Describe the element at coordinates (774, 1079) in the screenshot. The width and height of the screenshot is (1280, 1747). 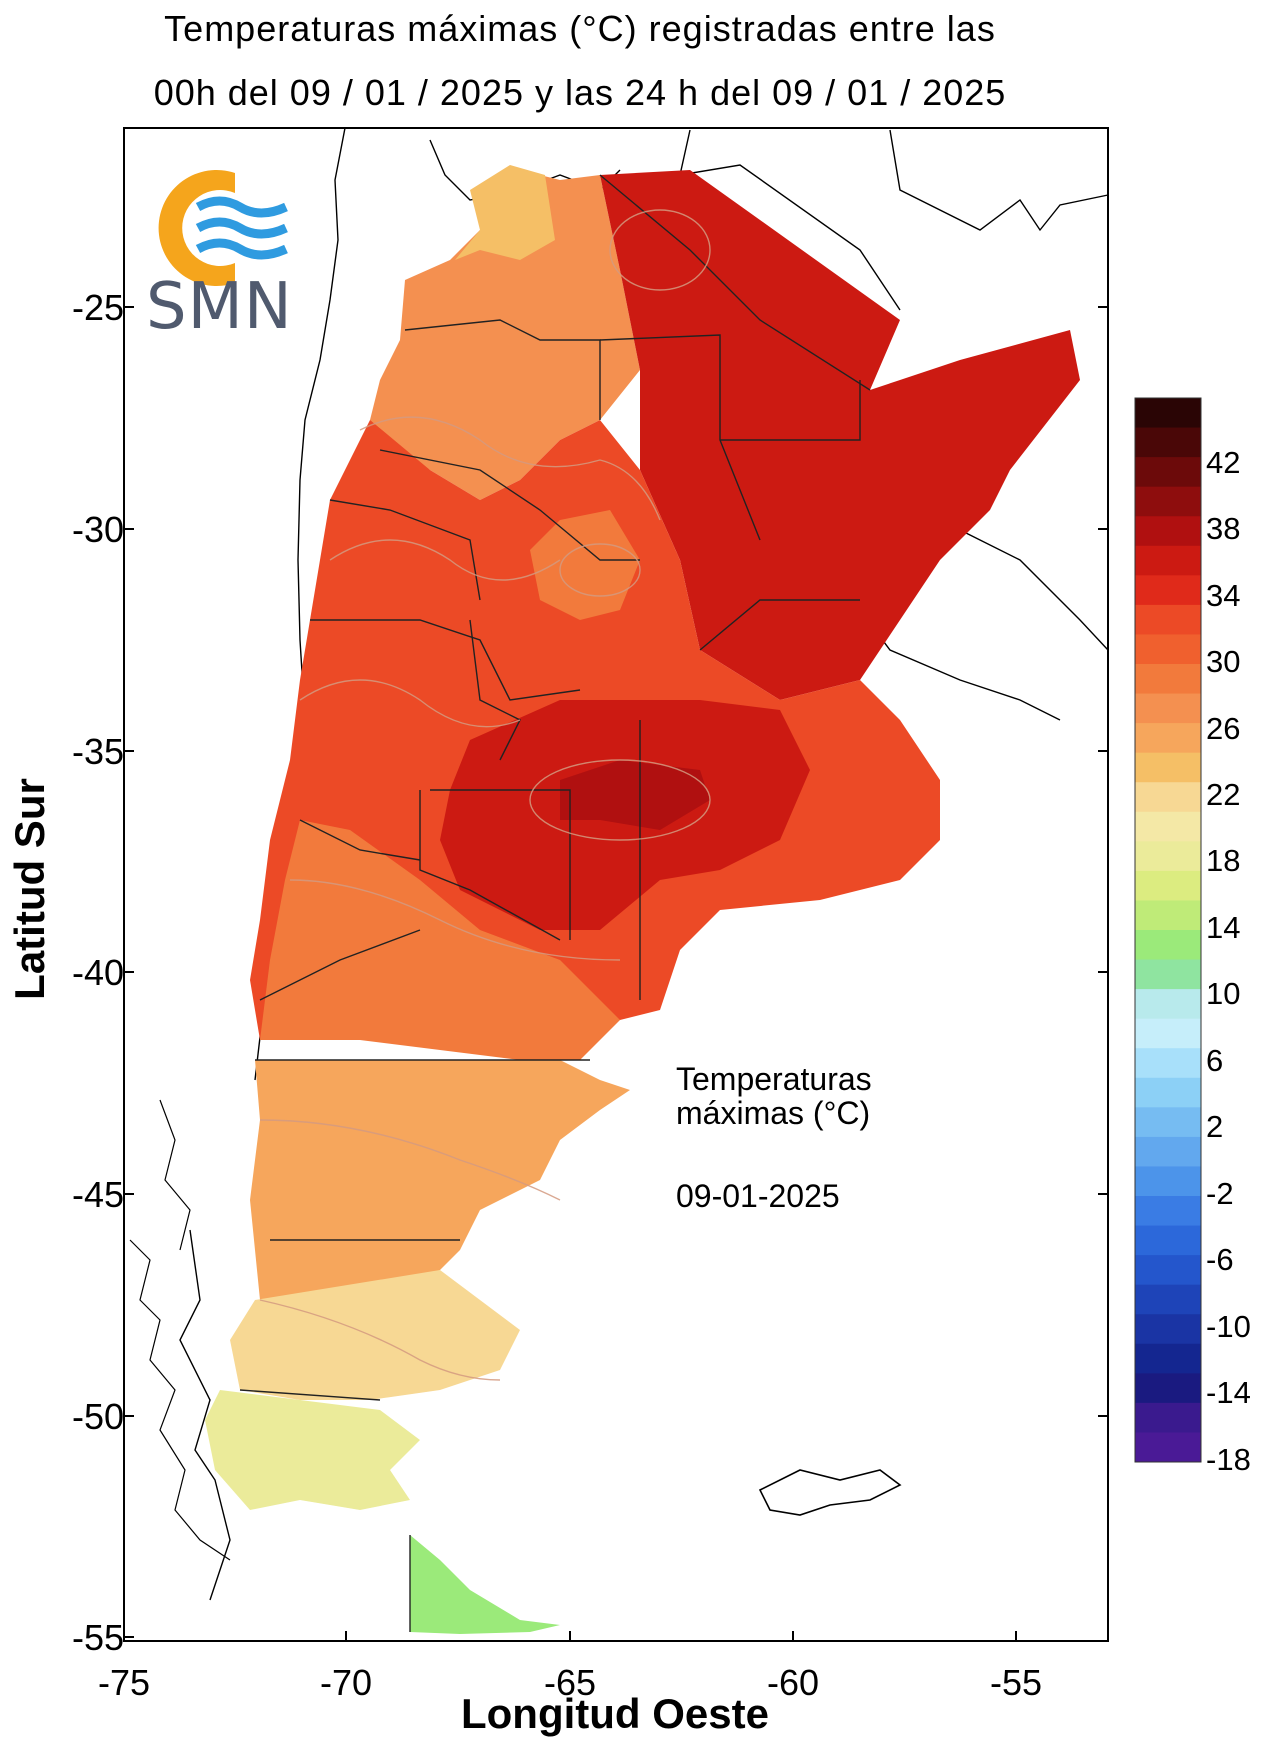
I see `annotation-line-1: Temperaturas` at that location.